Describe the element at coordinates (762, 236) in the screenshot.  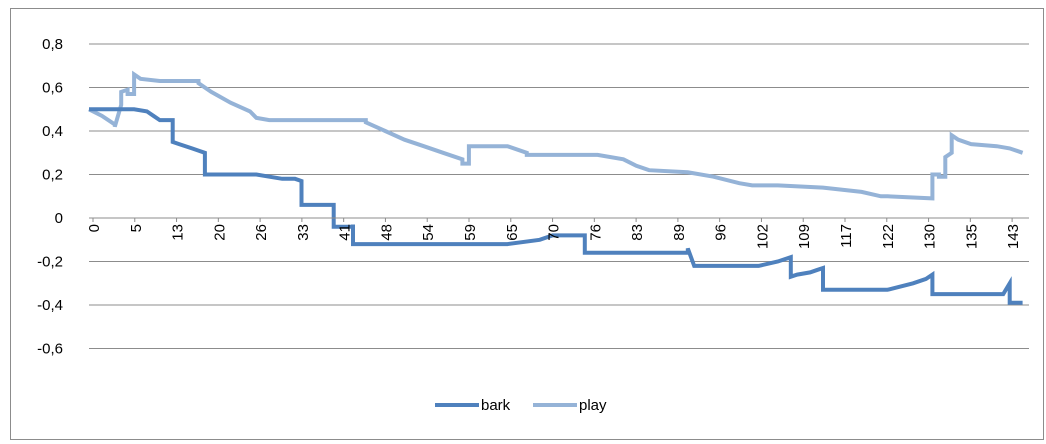
I see `x-tick-label: 102` at that location.